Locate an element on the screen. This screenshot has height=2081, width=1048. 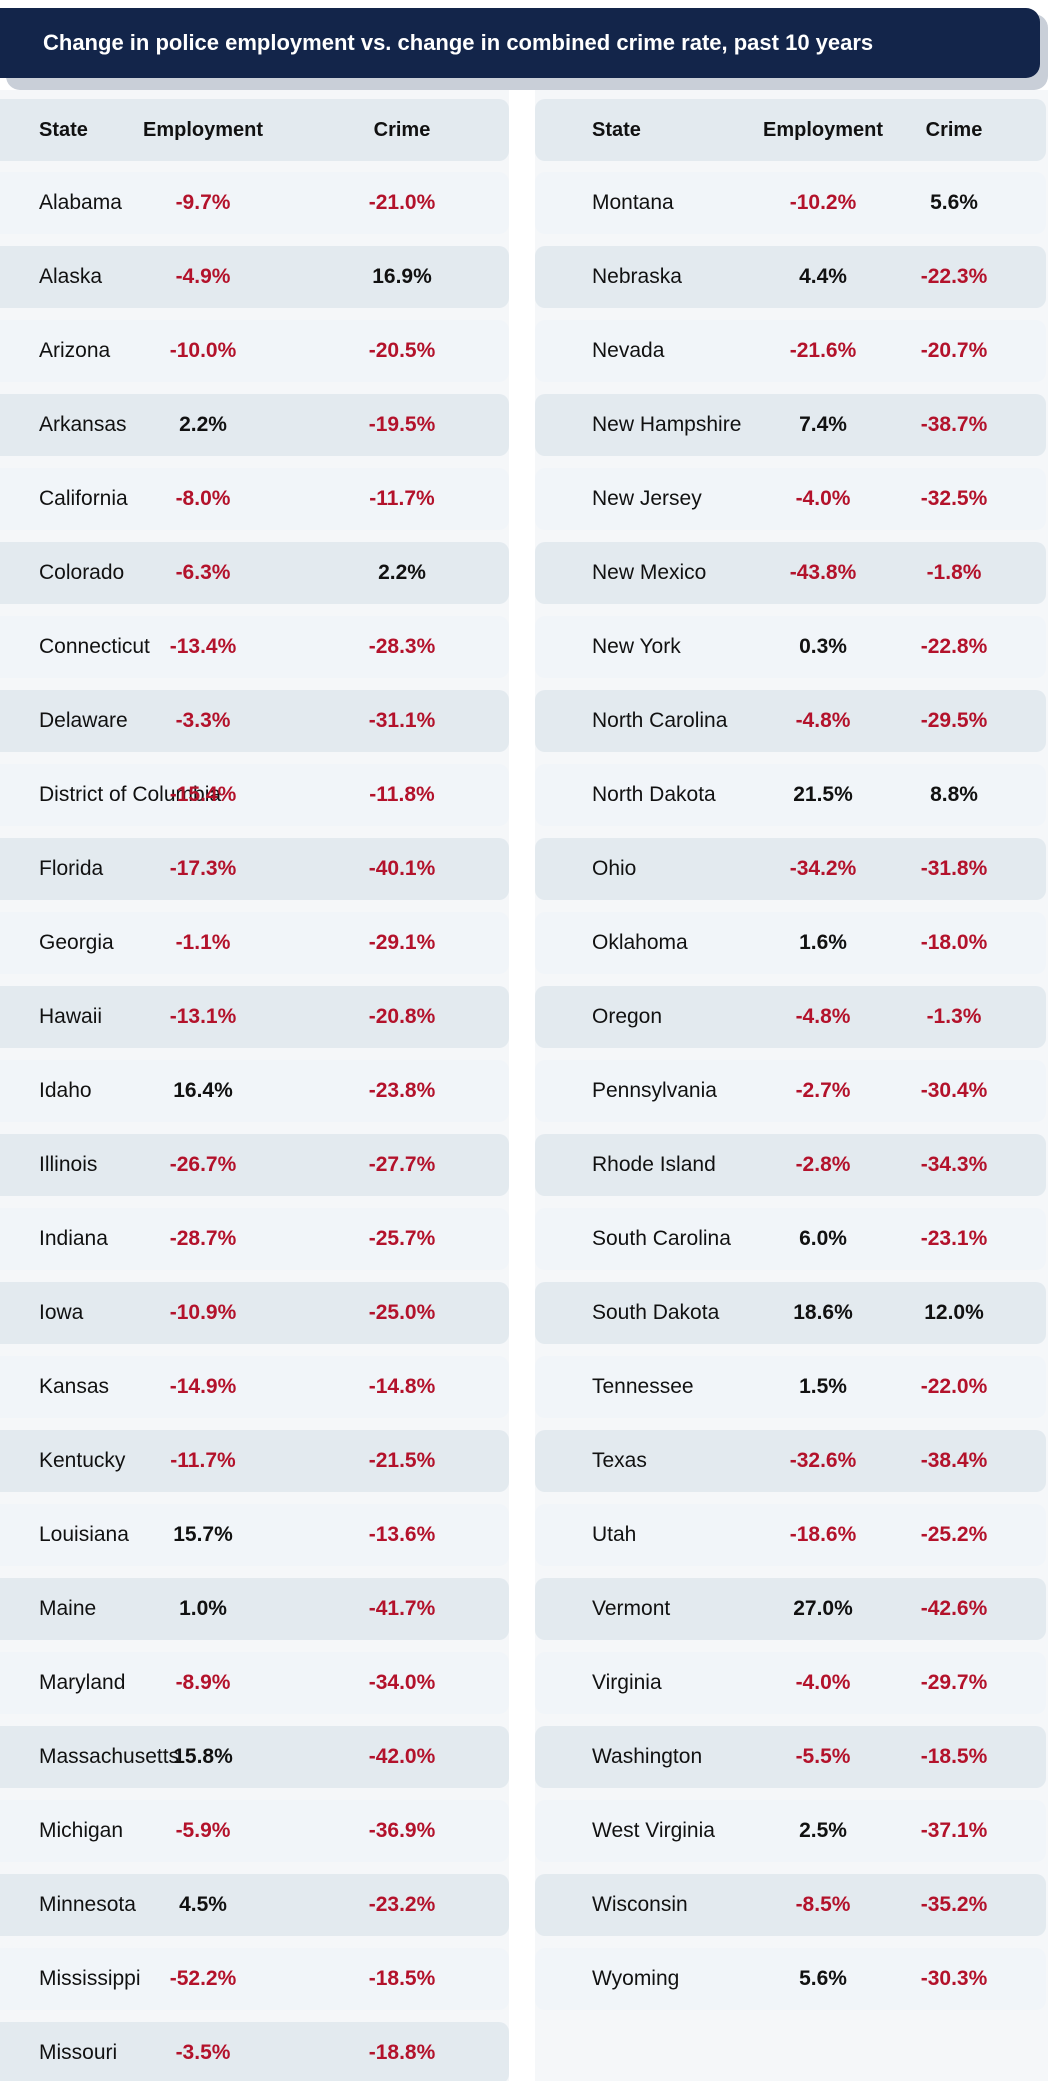
state-name: Wisconsin is located at coordinates (640, 1904).